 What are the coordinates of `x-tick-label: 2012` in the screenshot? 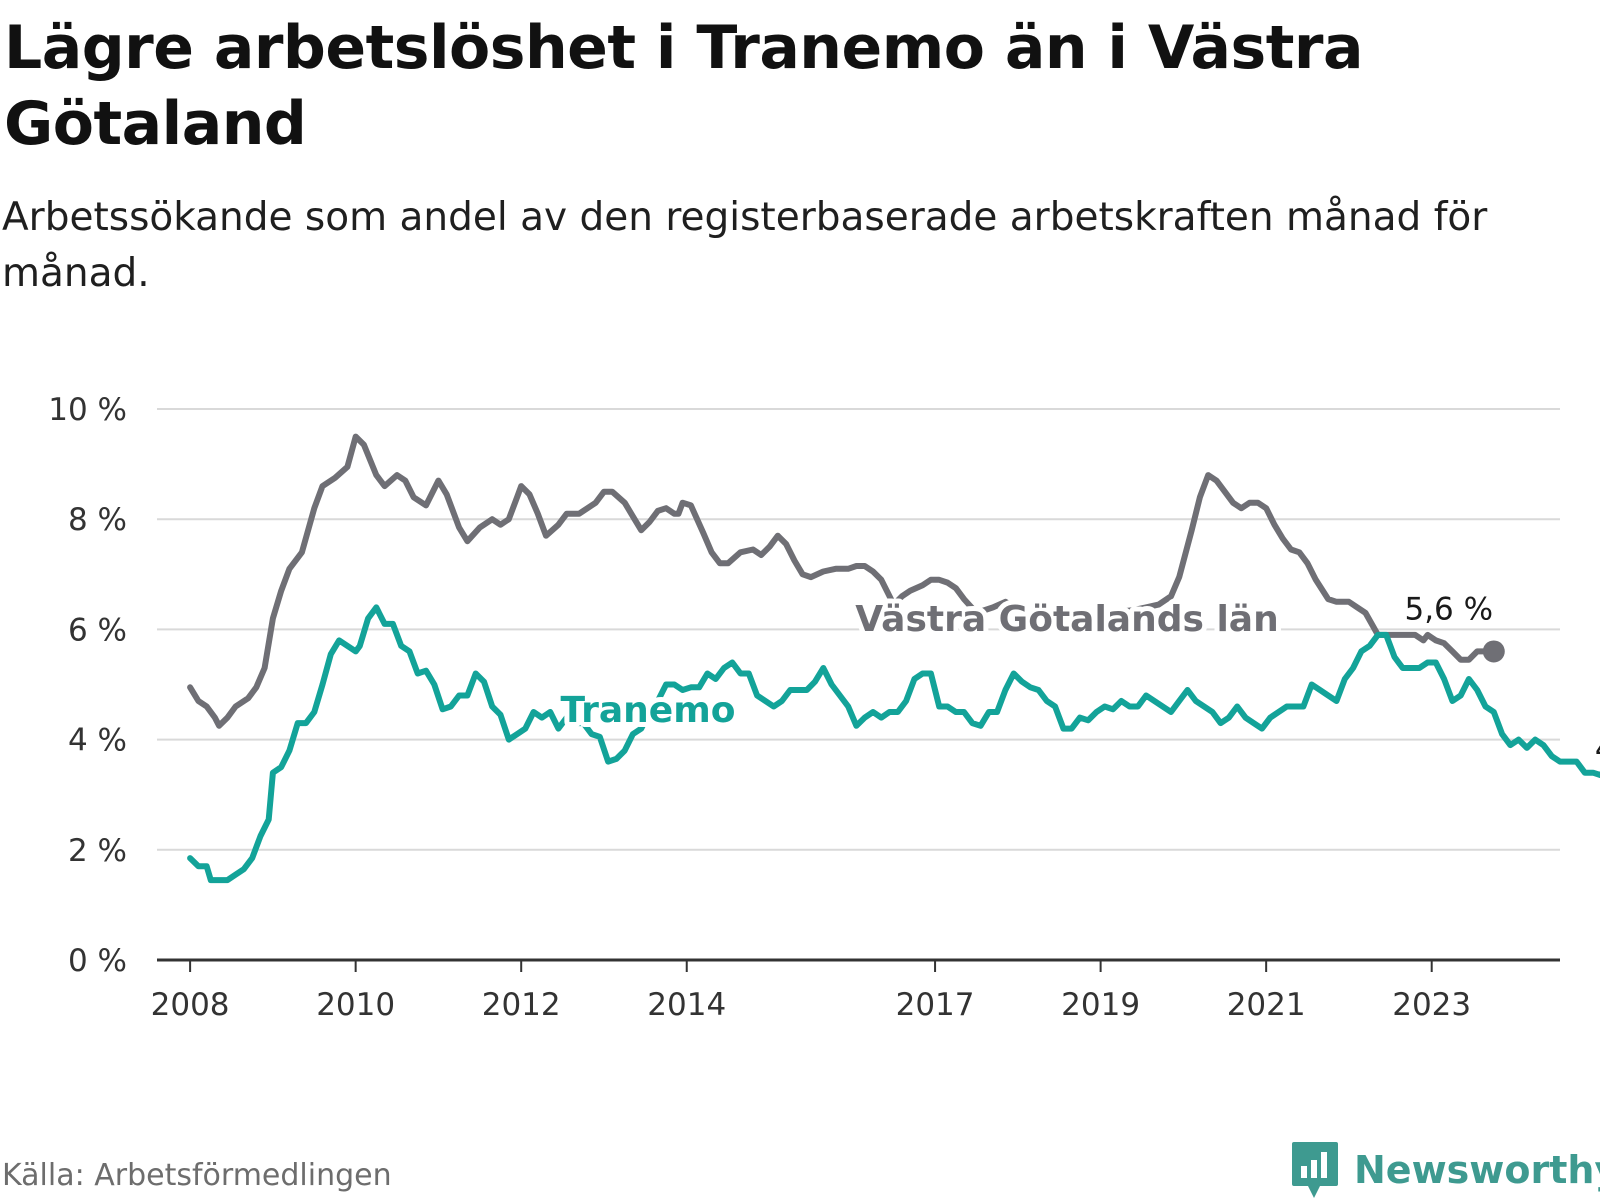 It's located at (521, 1005).